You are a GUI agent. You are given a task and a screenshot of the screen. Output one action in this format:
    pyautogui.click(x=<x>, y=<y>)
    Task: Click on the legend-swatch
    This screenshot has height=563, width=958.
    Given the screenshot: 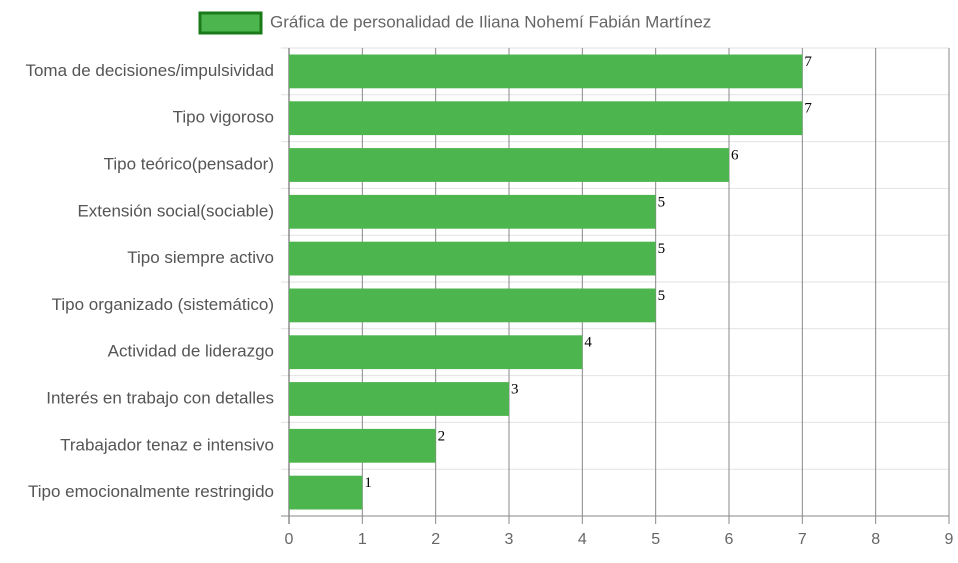 What is the action you would take?
    pyautogui.click(x=230, y=23)
    